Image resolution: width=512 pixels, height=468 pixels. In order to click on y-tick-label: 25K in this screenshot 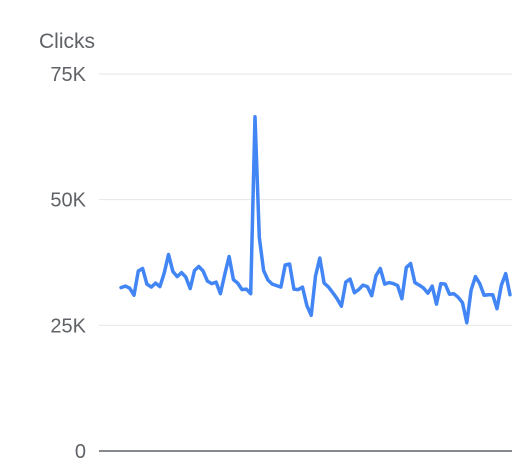, I will do `click(68, 326)`.